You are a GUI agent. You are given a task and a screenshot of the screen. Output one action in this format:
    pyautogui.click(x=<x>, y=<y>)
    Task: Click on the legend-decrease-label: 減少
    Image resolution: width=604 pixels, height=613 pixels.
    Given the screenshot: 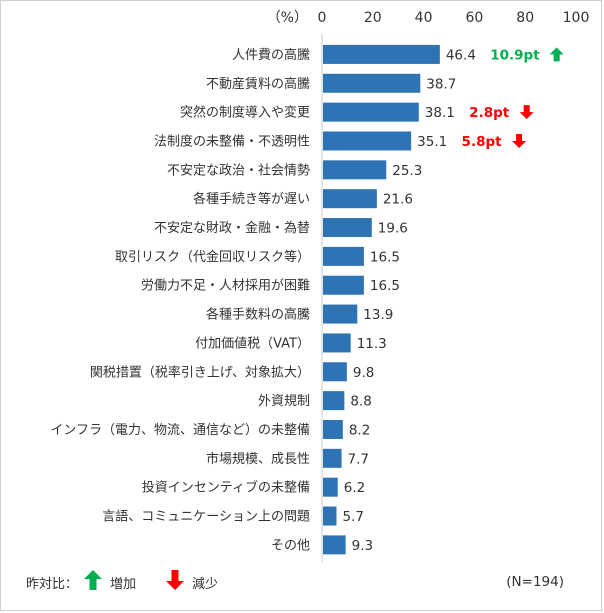 What is the action you would take?
    pyautogui.click(x=205, y=584)
    